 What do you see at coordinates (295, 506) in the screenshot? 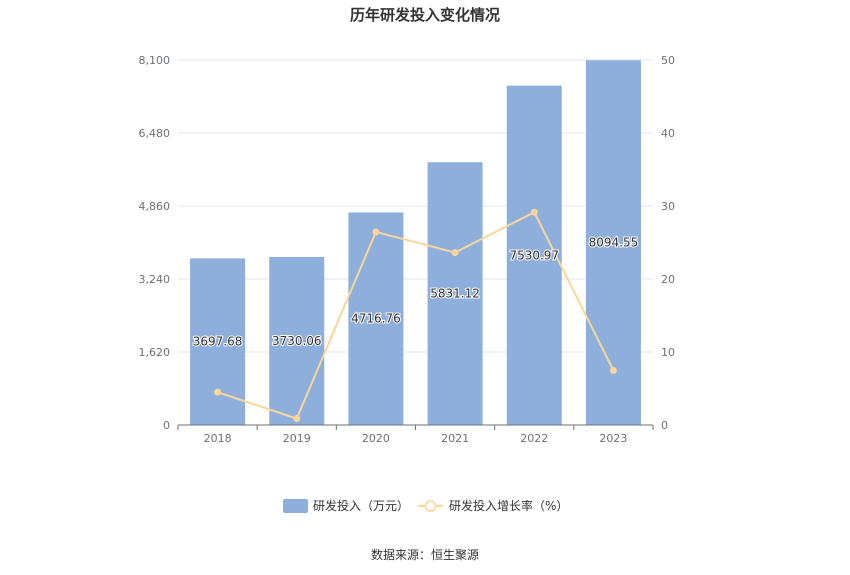
I see `legend-bar-swatch` at bounding box center [295, 506].